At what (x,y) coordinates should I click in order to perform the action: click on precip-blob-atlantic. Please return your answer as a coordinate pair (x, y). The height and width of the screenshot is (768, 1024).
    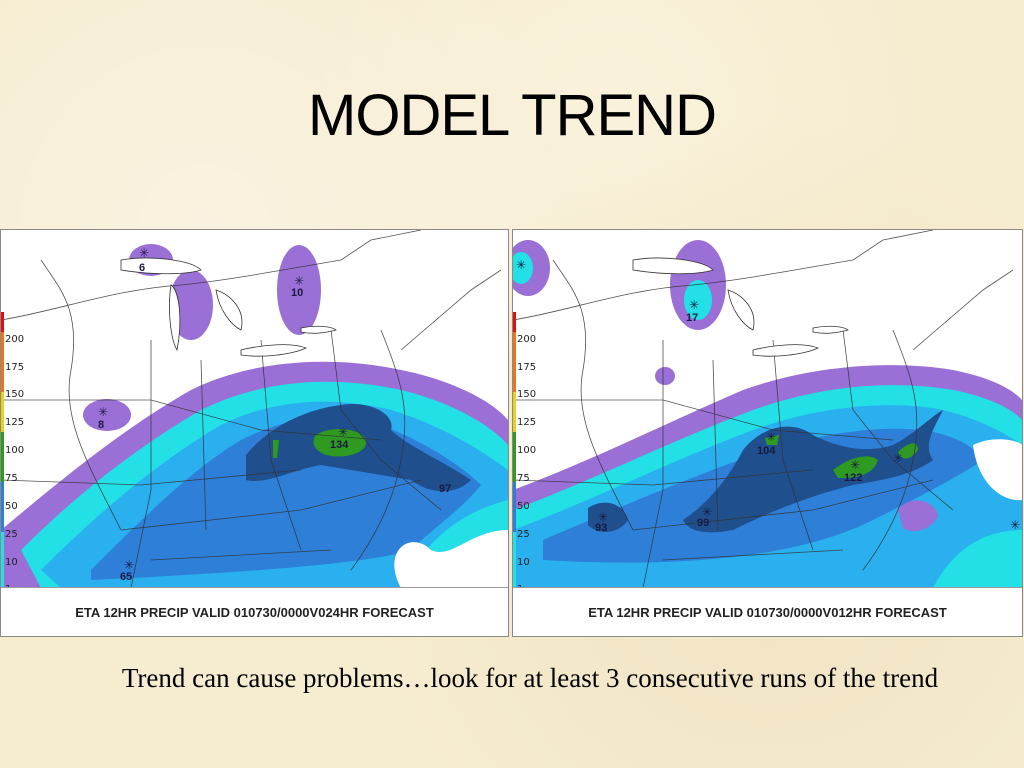
    Looking at the image, I should click on (918, 516).